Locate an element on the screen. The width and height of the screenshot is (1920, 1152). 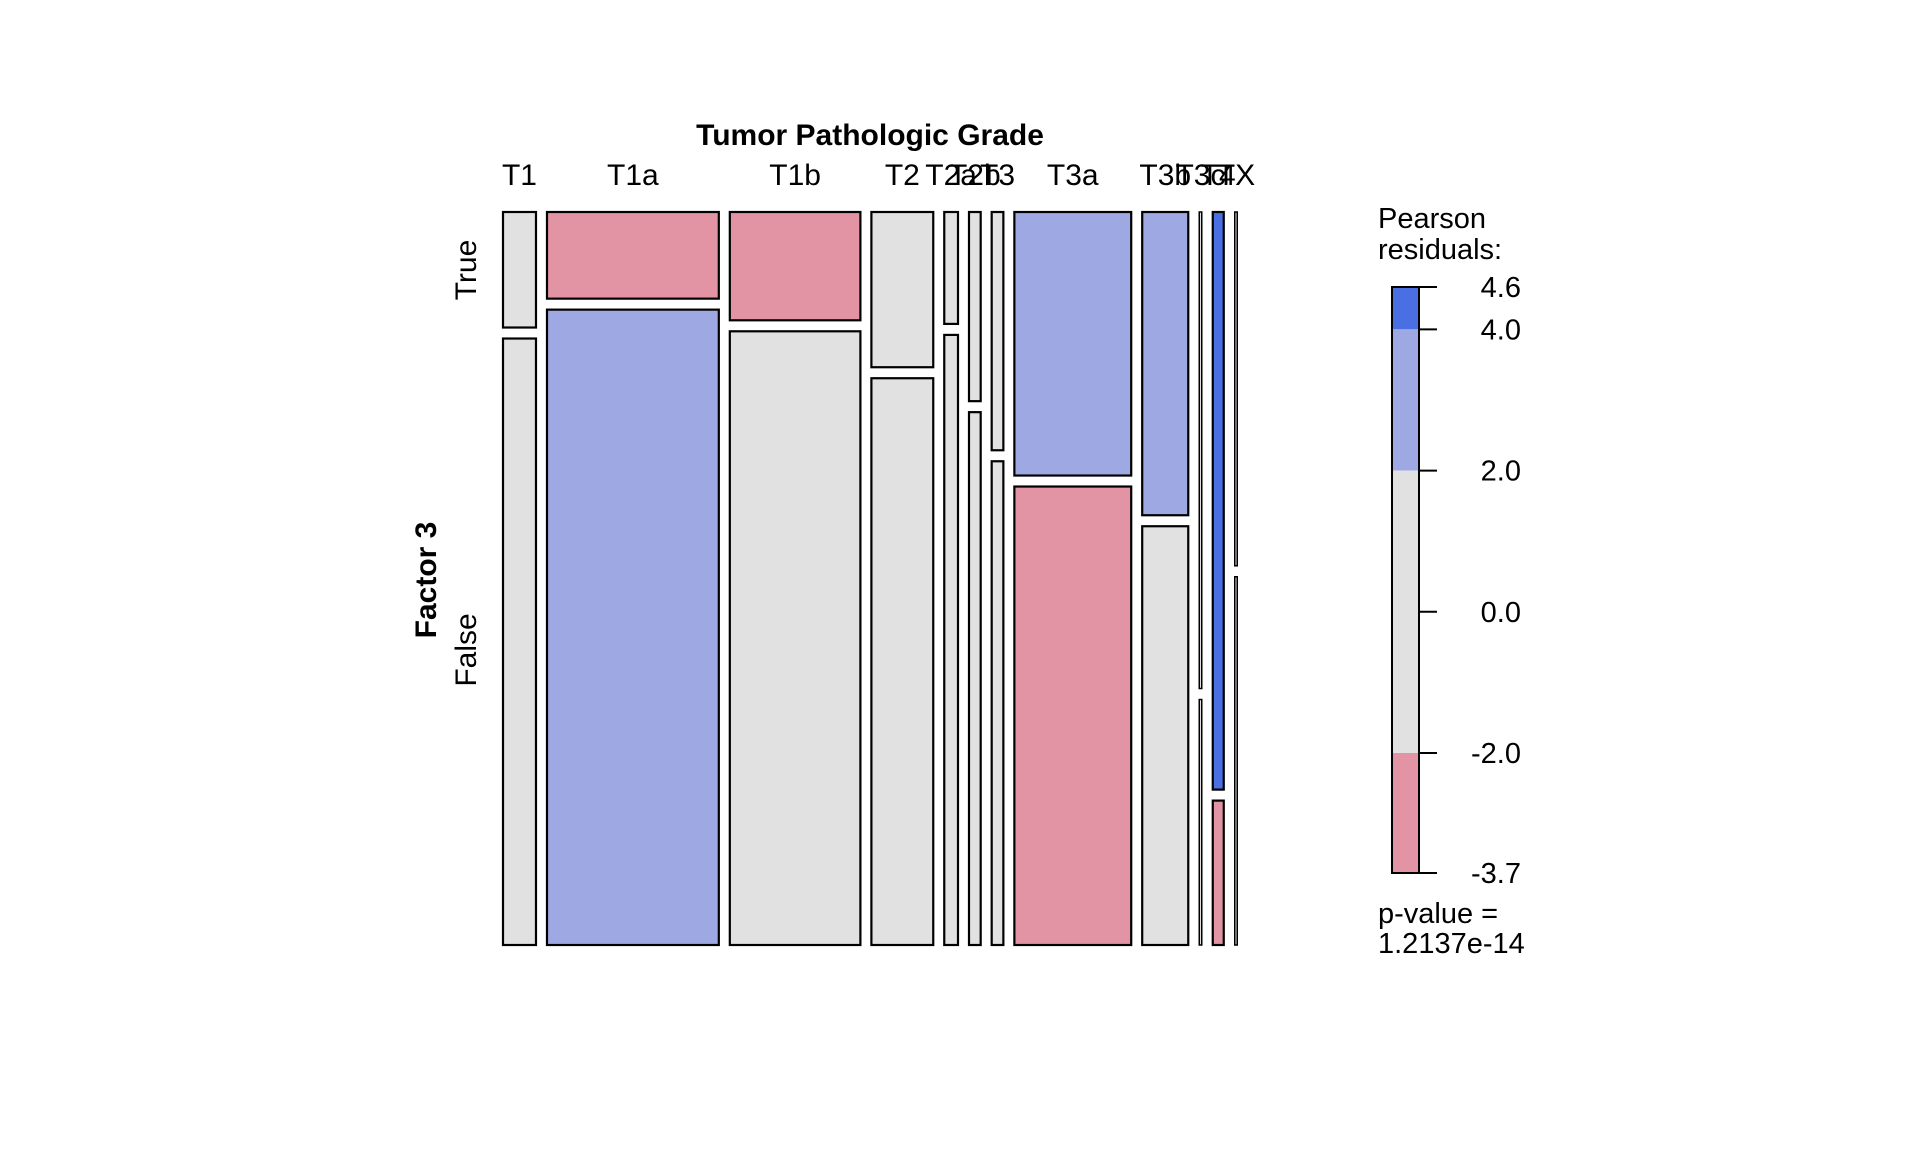
tile-T3-true is located at coordinates (997, 331).